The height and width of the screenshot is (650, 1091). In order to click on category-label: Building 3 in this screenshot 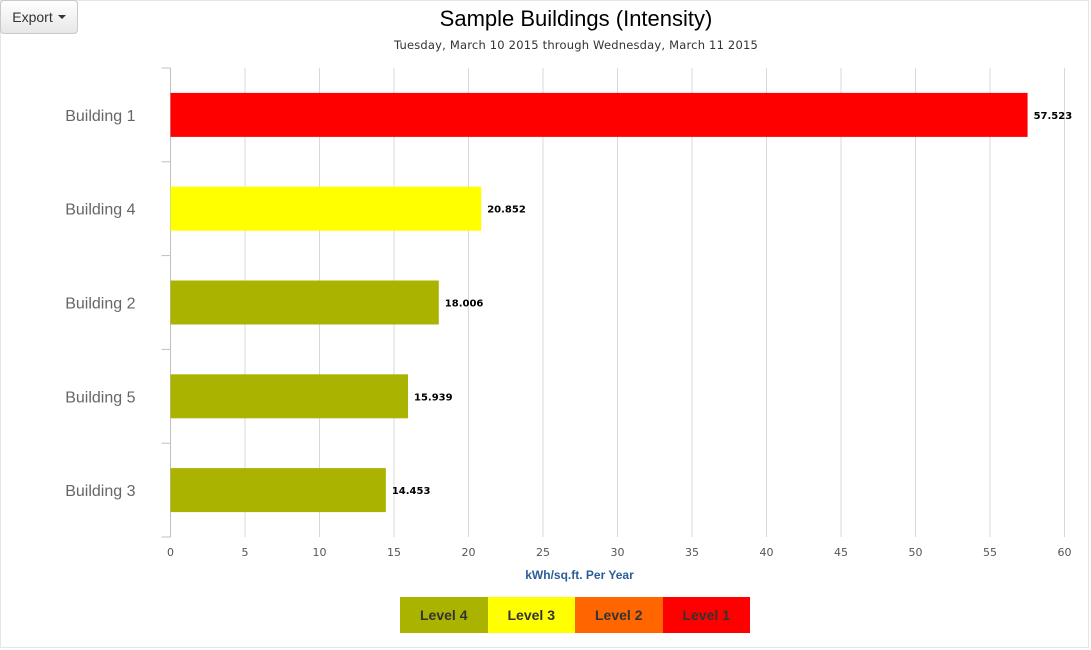, I will do `click(100, 491)`.